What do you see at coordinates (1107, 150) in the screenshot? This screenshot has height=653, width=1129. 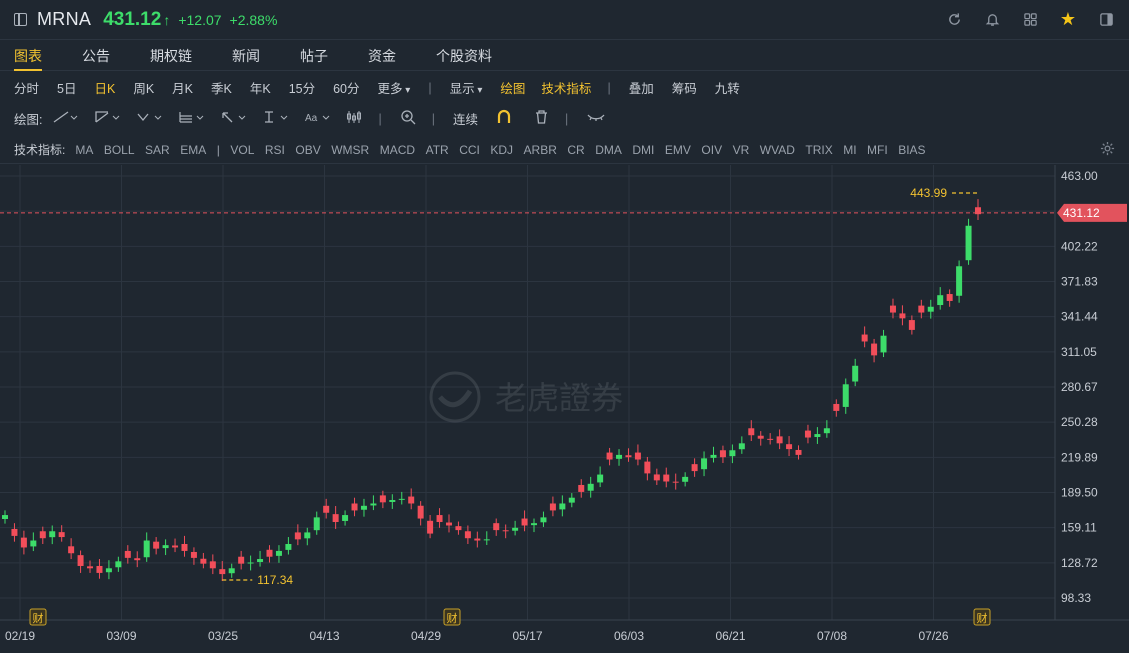 I see `gear-icon` at bounding box center [1107, 150].